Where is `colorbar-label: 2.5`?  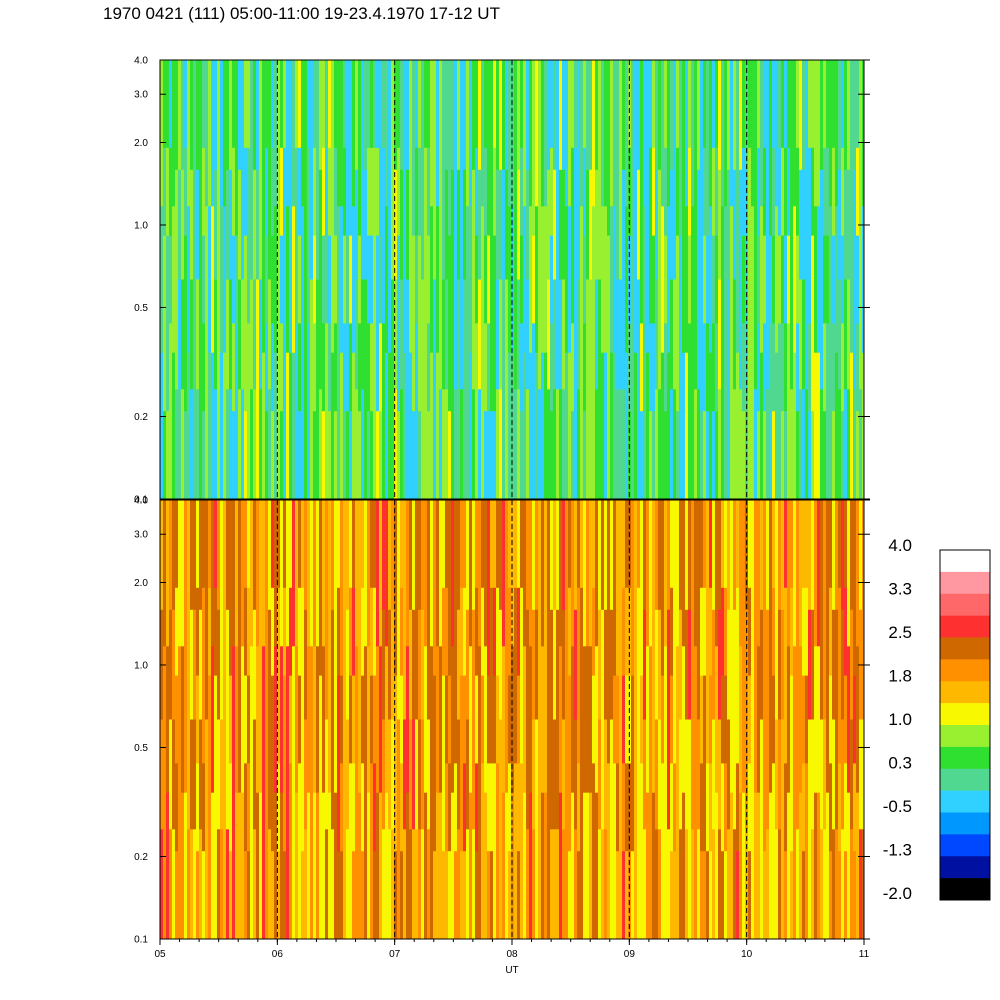 colorbar-label: 2.5 is located at coordinates (900, 632).